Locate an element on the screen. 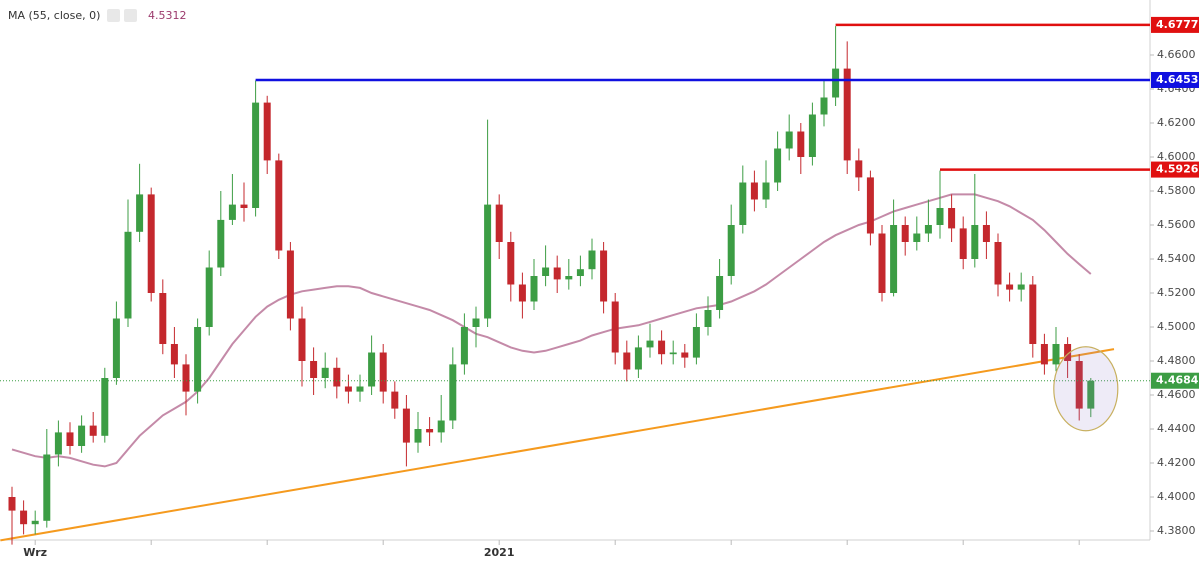  y-tick-label: 4.5800 is located at coordinates (1176, 190).